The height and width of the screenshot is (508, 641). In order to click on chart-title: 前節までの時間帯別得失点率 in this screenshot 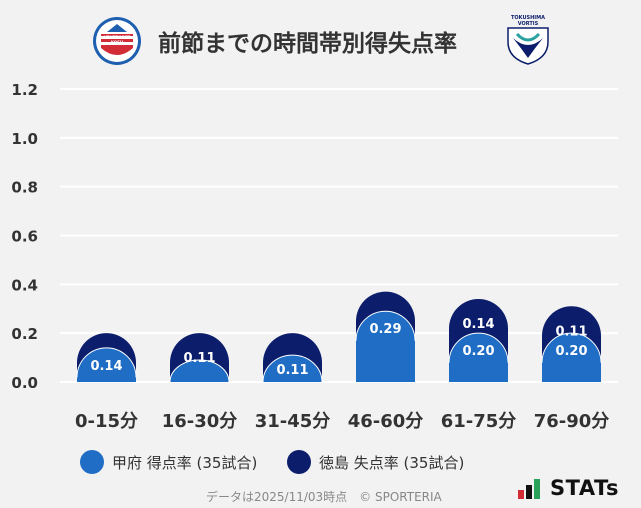, I will do `click(307, 44)`.